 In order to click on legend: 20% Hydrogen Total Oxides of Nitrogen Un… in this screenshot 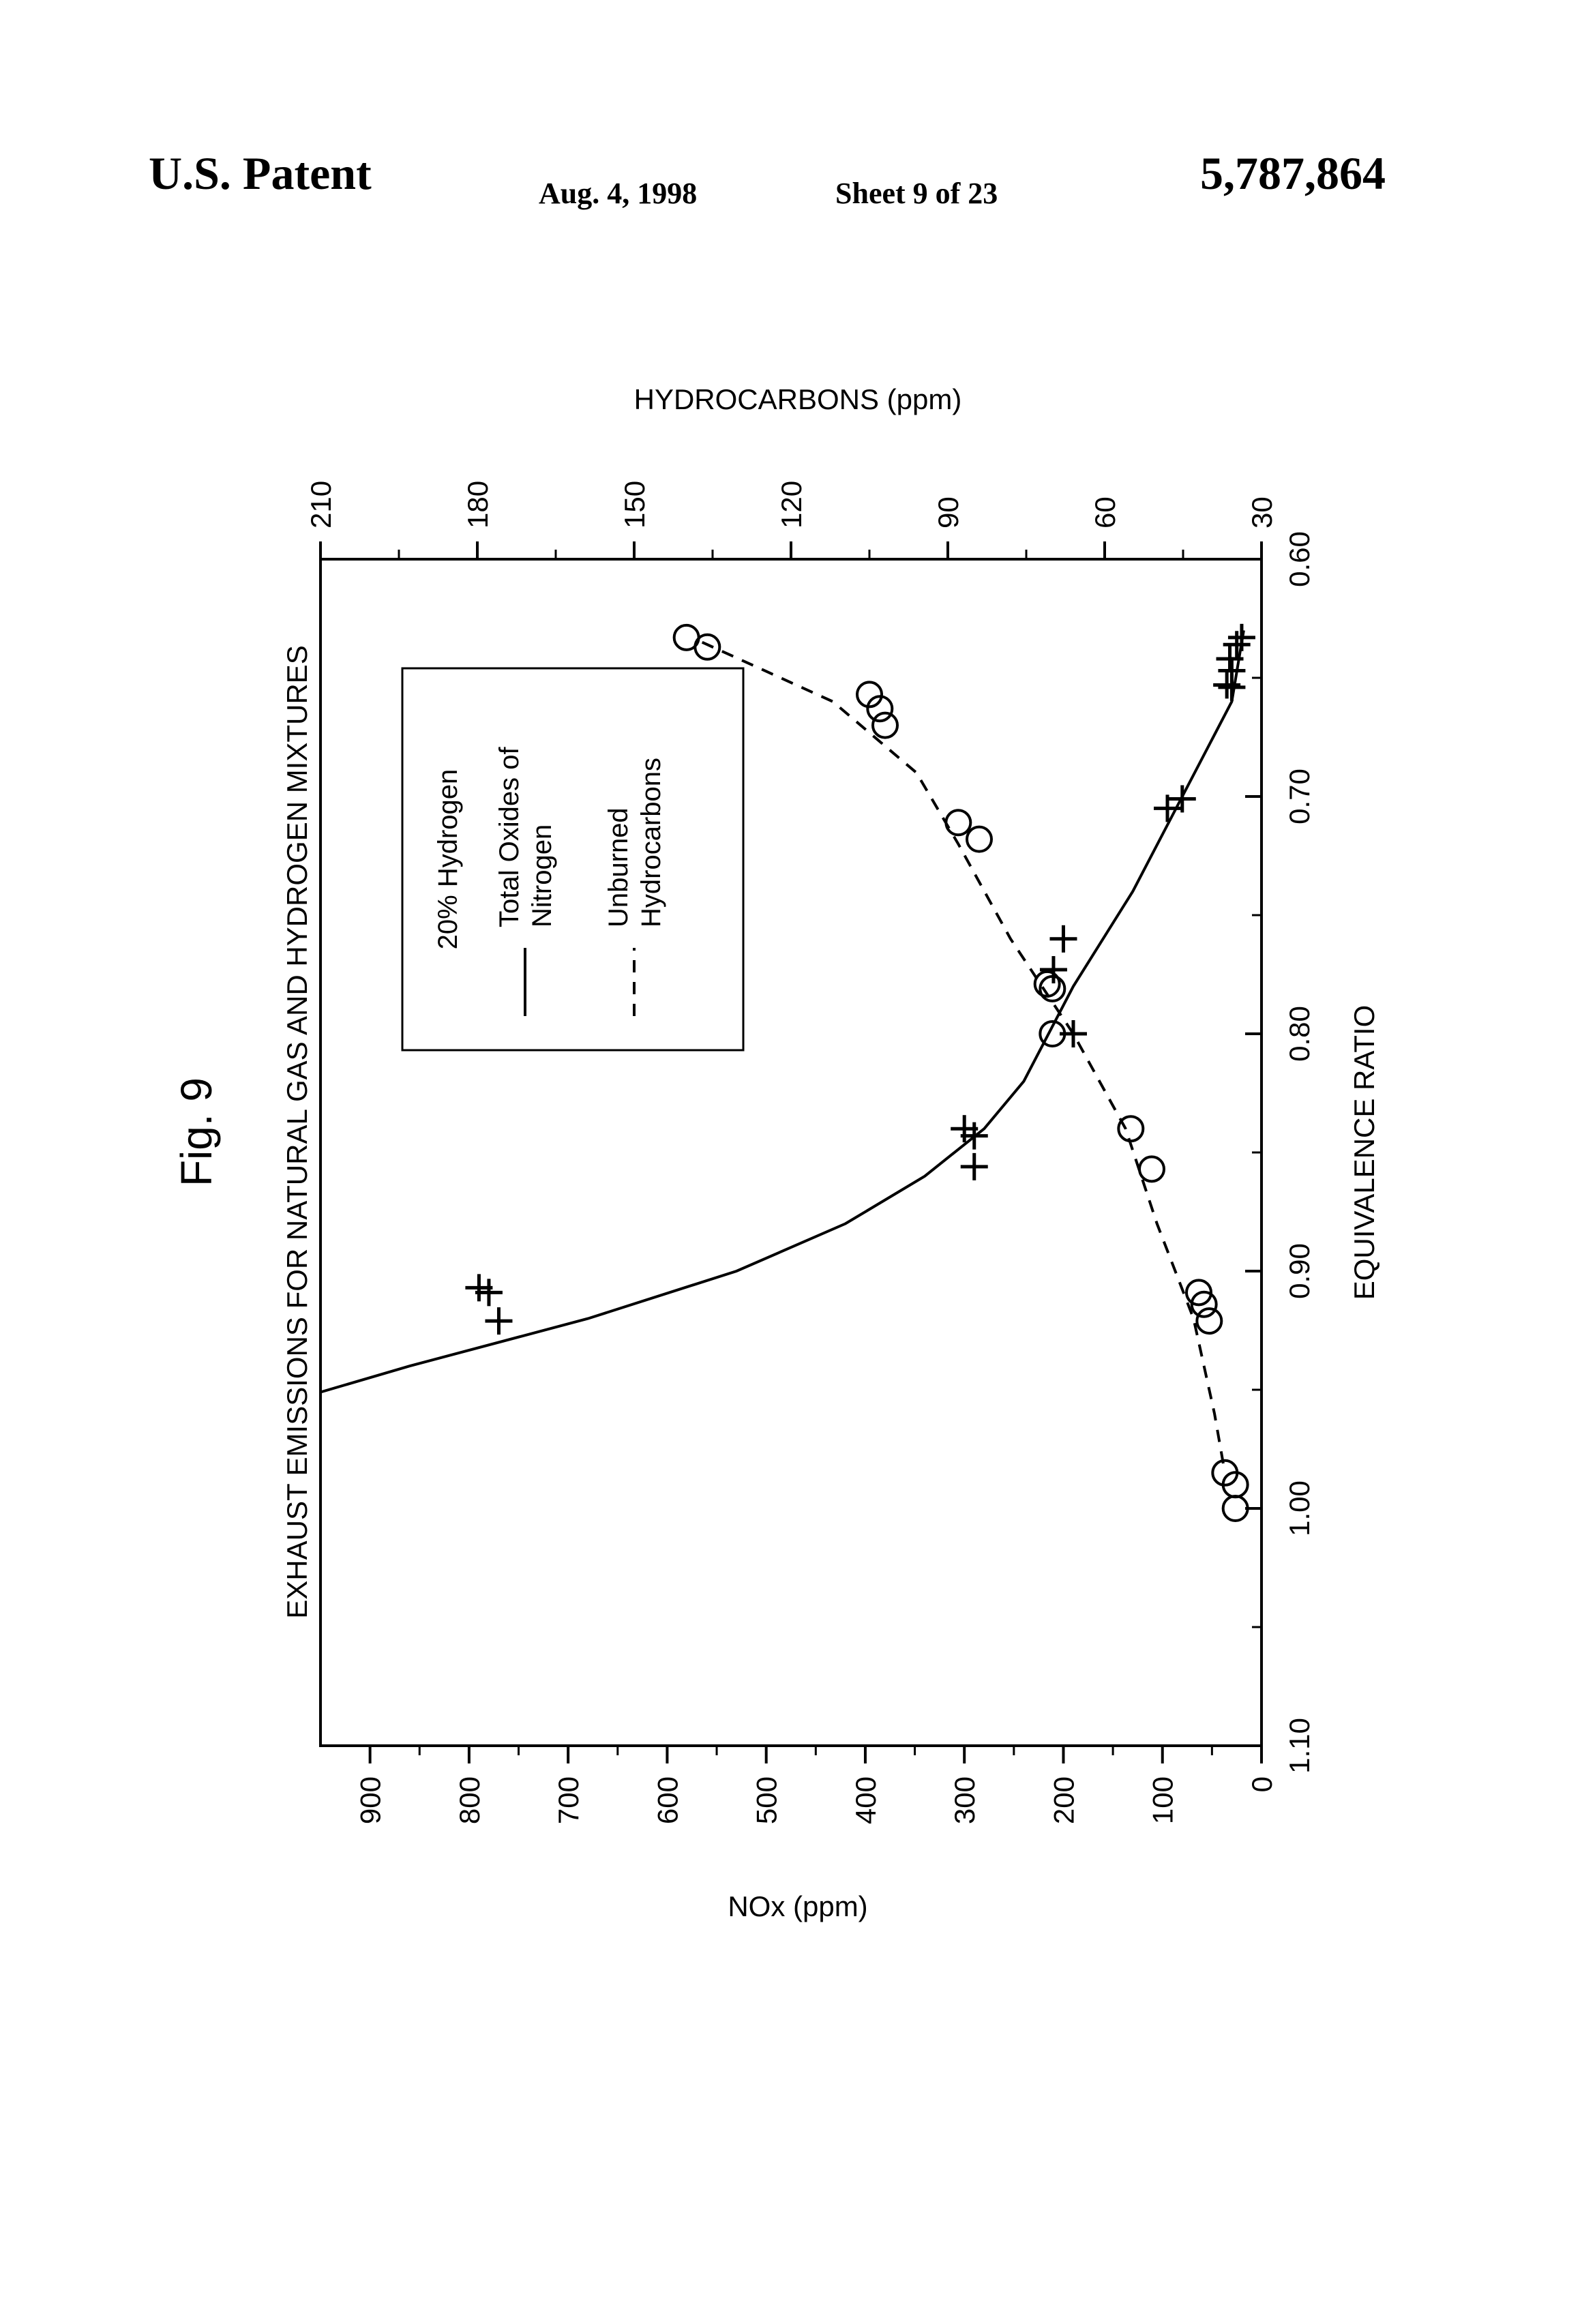, I will do `click(572, 859)`.